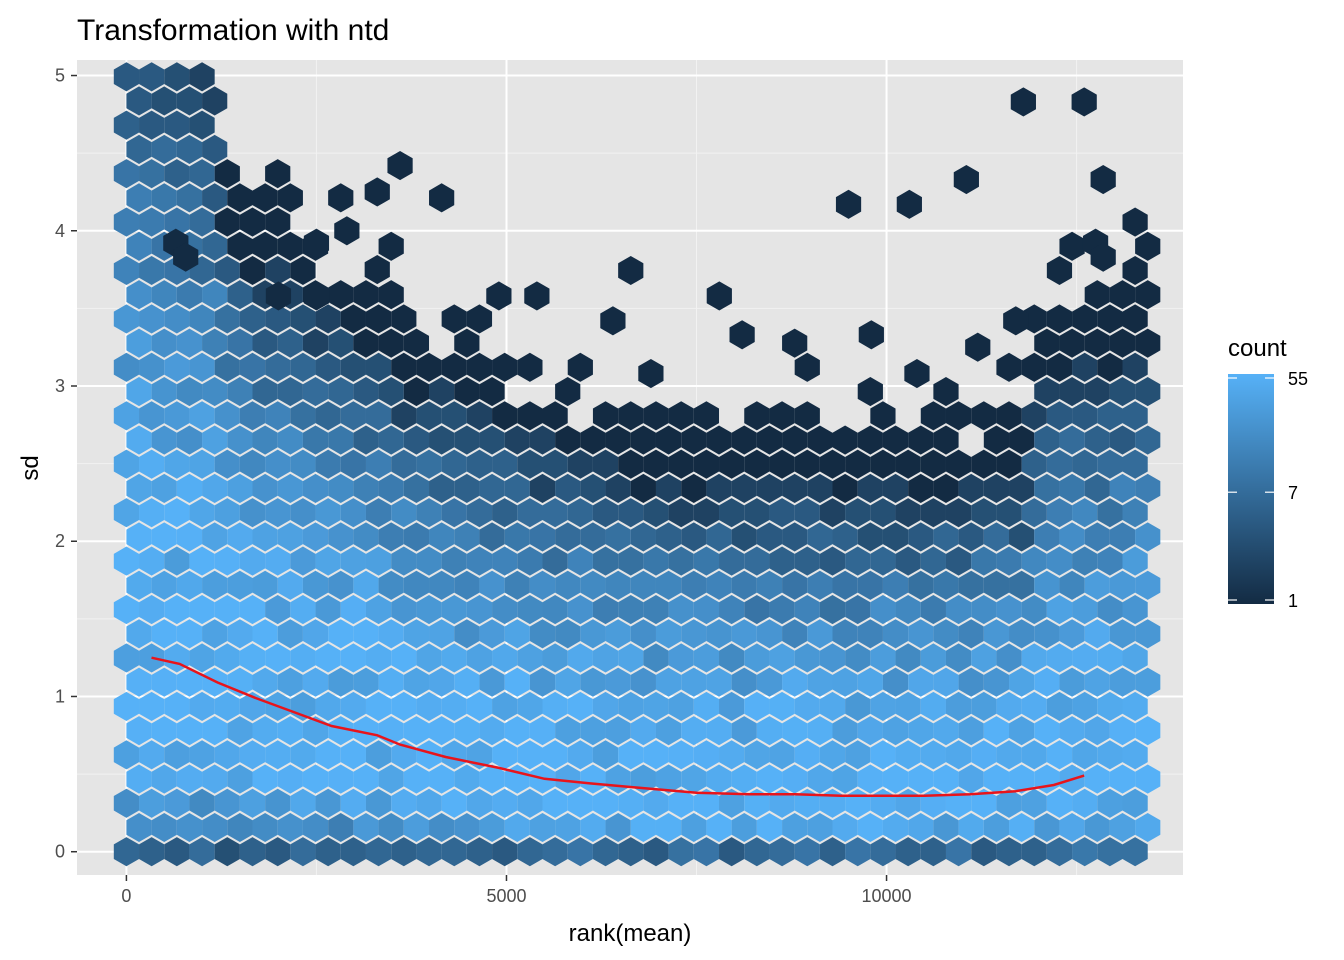 Image resolution: width=1344 pixels, height=960 pixels. I want to click on legend-colorbar, so click(1251, 489).